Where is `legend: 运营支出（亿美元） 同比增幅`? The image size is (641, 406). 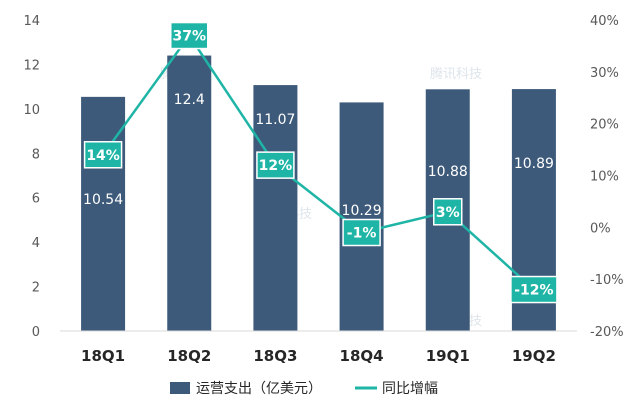
legend: 运营支出（亿美元） 同比增幅 is located at coordinates (304, 389).